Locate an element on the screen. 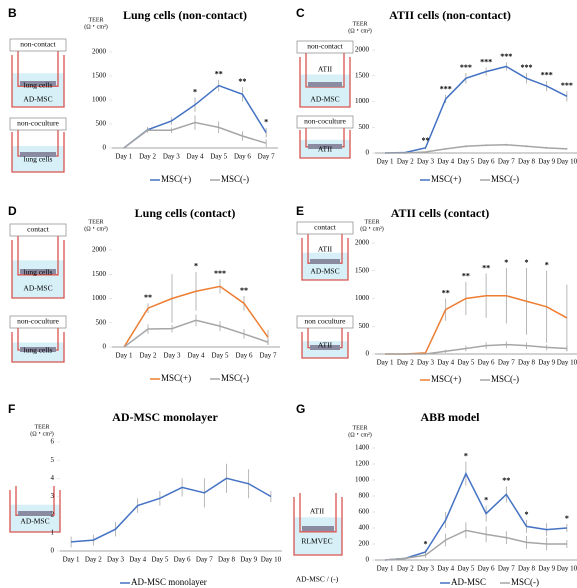 This screenshot has width=577, height=588. y-tick-label: 1200 is located at coordinates (362, 464).